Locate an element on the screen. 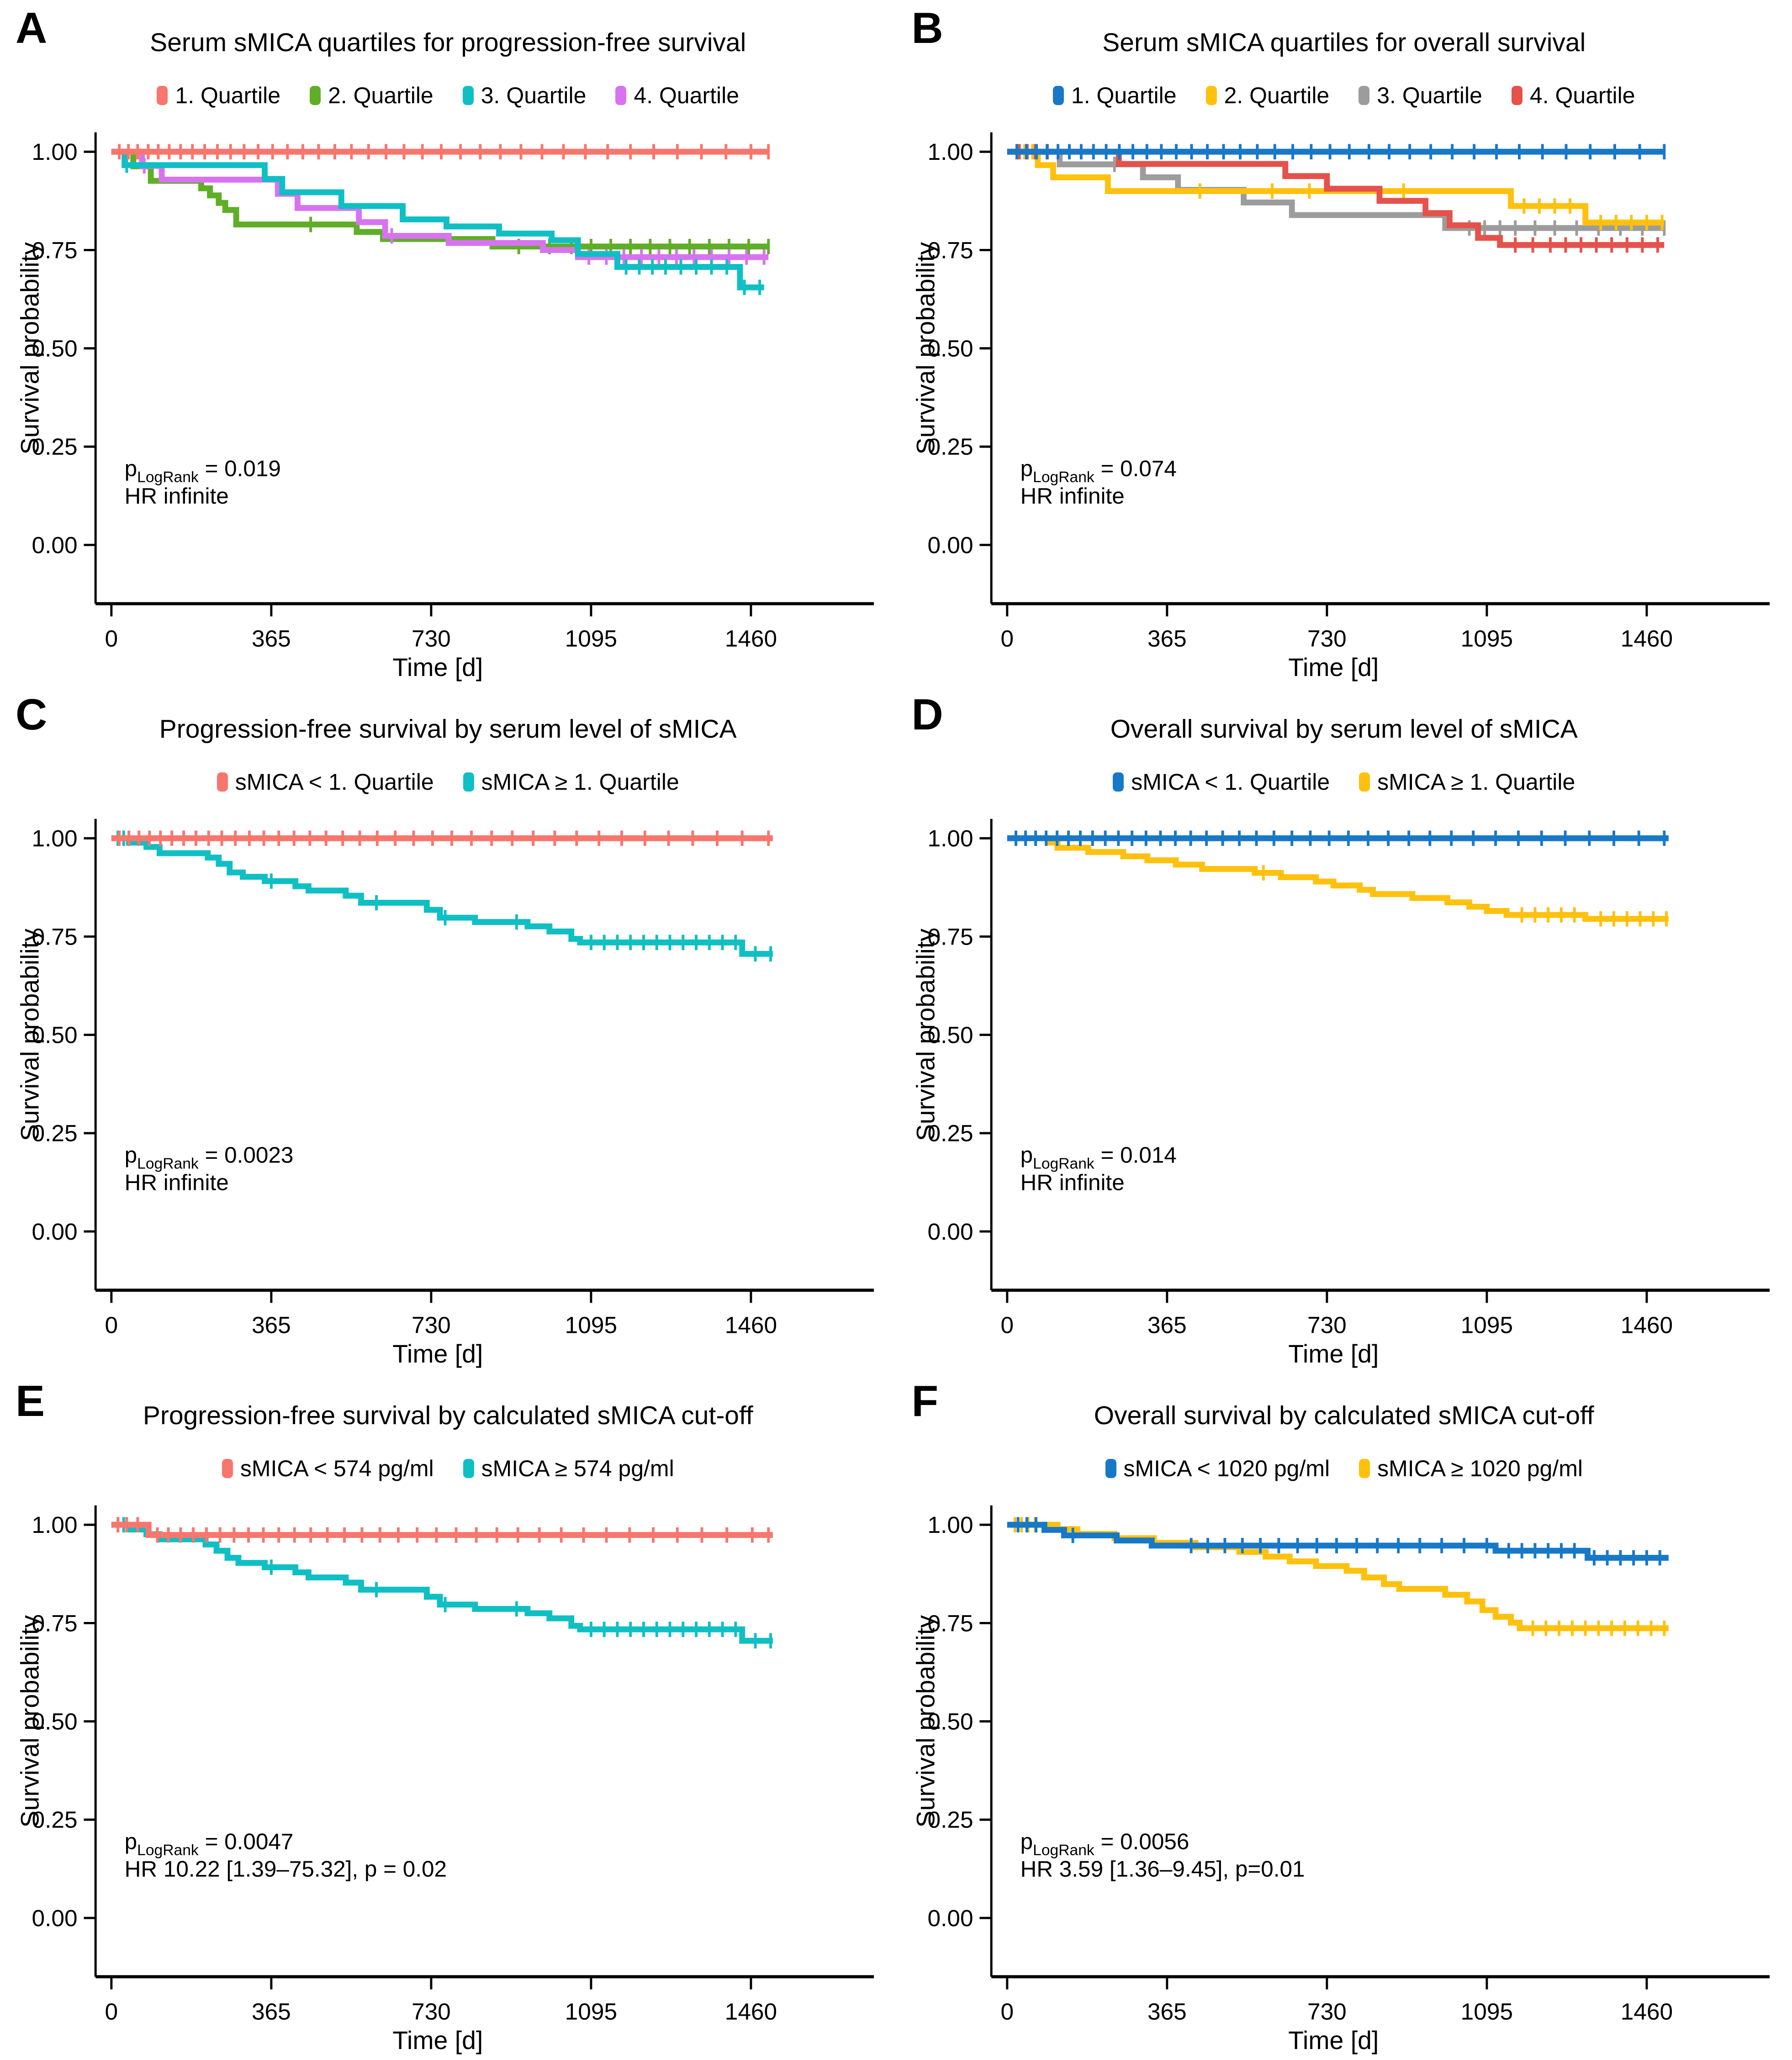 Image resolution: width=1792 pixels, height=2060 pixels. legend-label: 3. Quartile is located at coordinates (534, 96).